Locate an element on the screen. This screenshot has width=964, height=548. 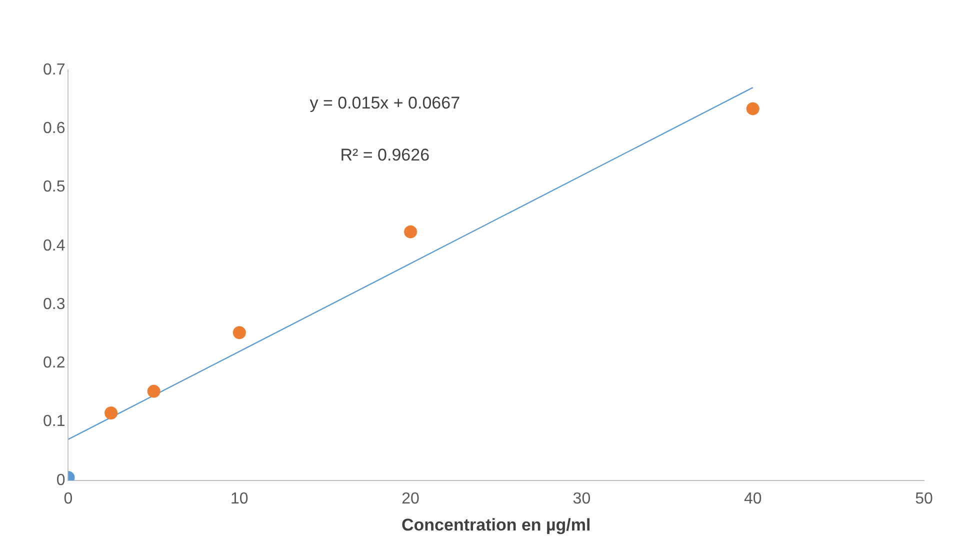
x-axis-title: Concentration en µg/ml is located at coordinates (496, 524).